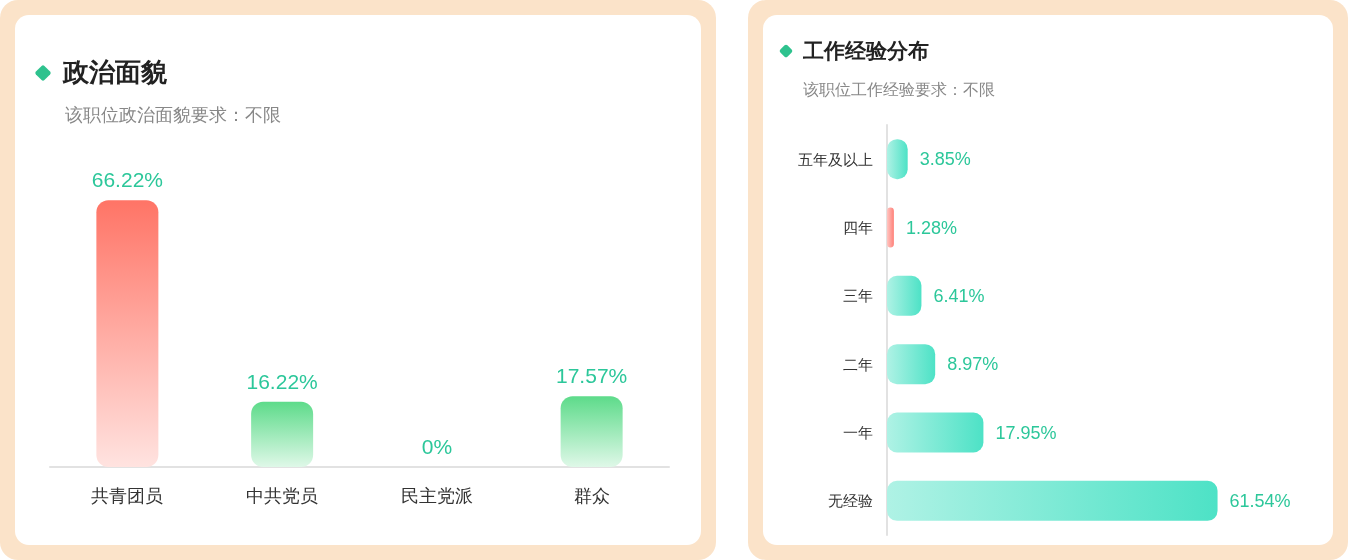  Describe the element at coordinates (127, 180) in the screenshot. I see `data-label: 66.22%` at that location.